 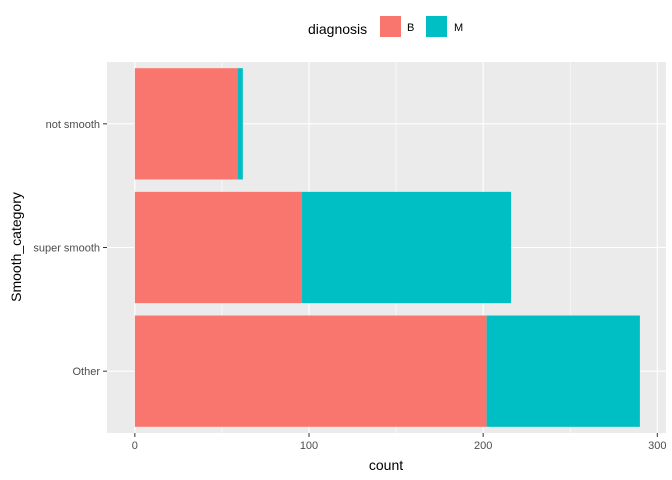 What do you see at coordinates (135, 446) in the screenshot?
I see `x-tick-label: 0` at bounding box center [135, 446].